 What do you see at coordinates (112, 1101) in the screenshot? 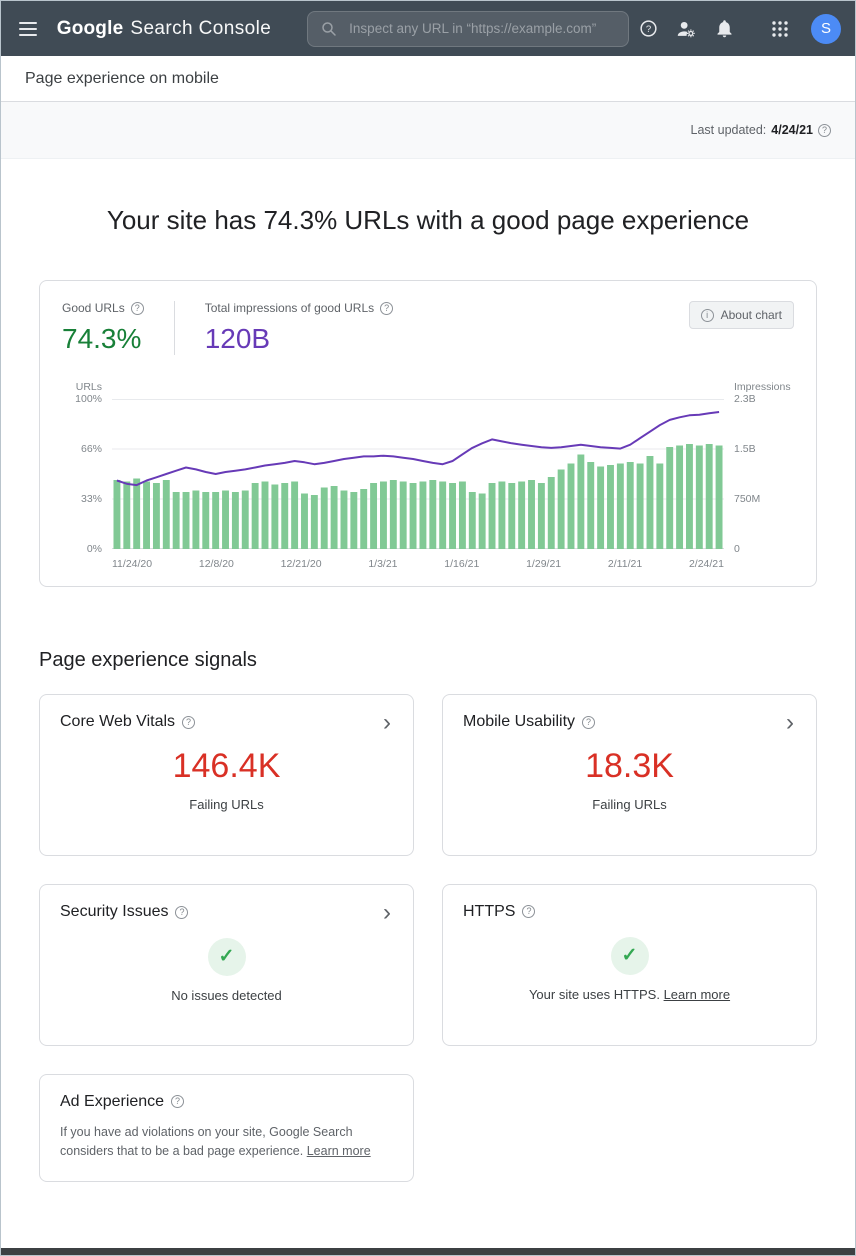
I see `card-title: Ad Experience` at bounding box center [112, 1101].